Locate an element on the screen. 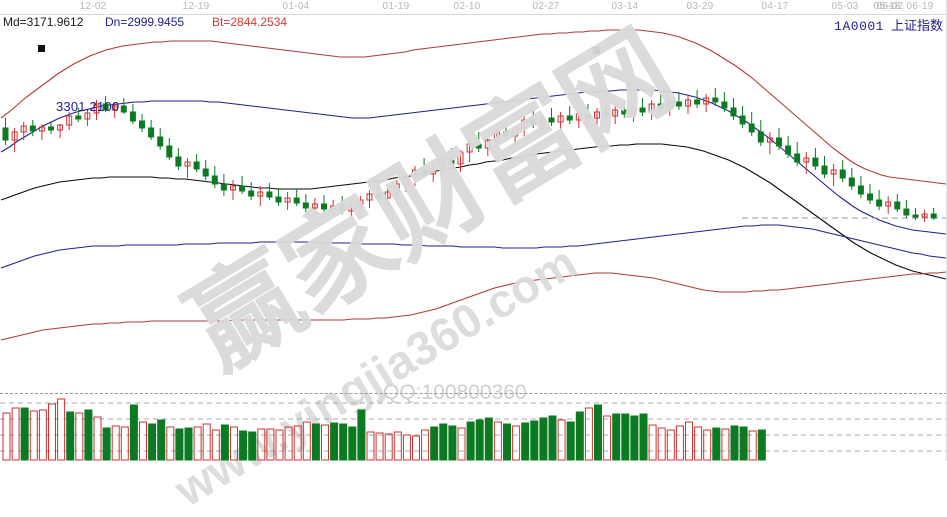 Image resolution: width=947 pixels, height=517 pixels. md-value: Md=3171.9612 is located at coordinates (43, 22).